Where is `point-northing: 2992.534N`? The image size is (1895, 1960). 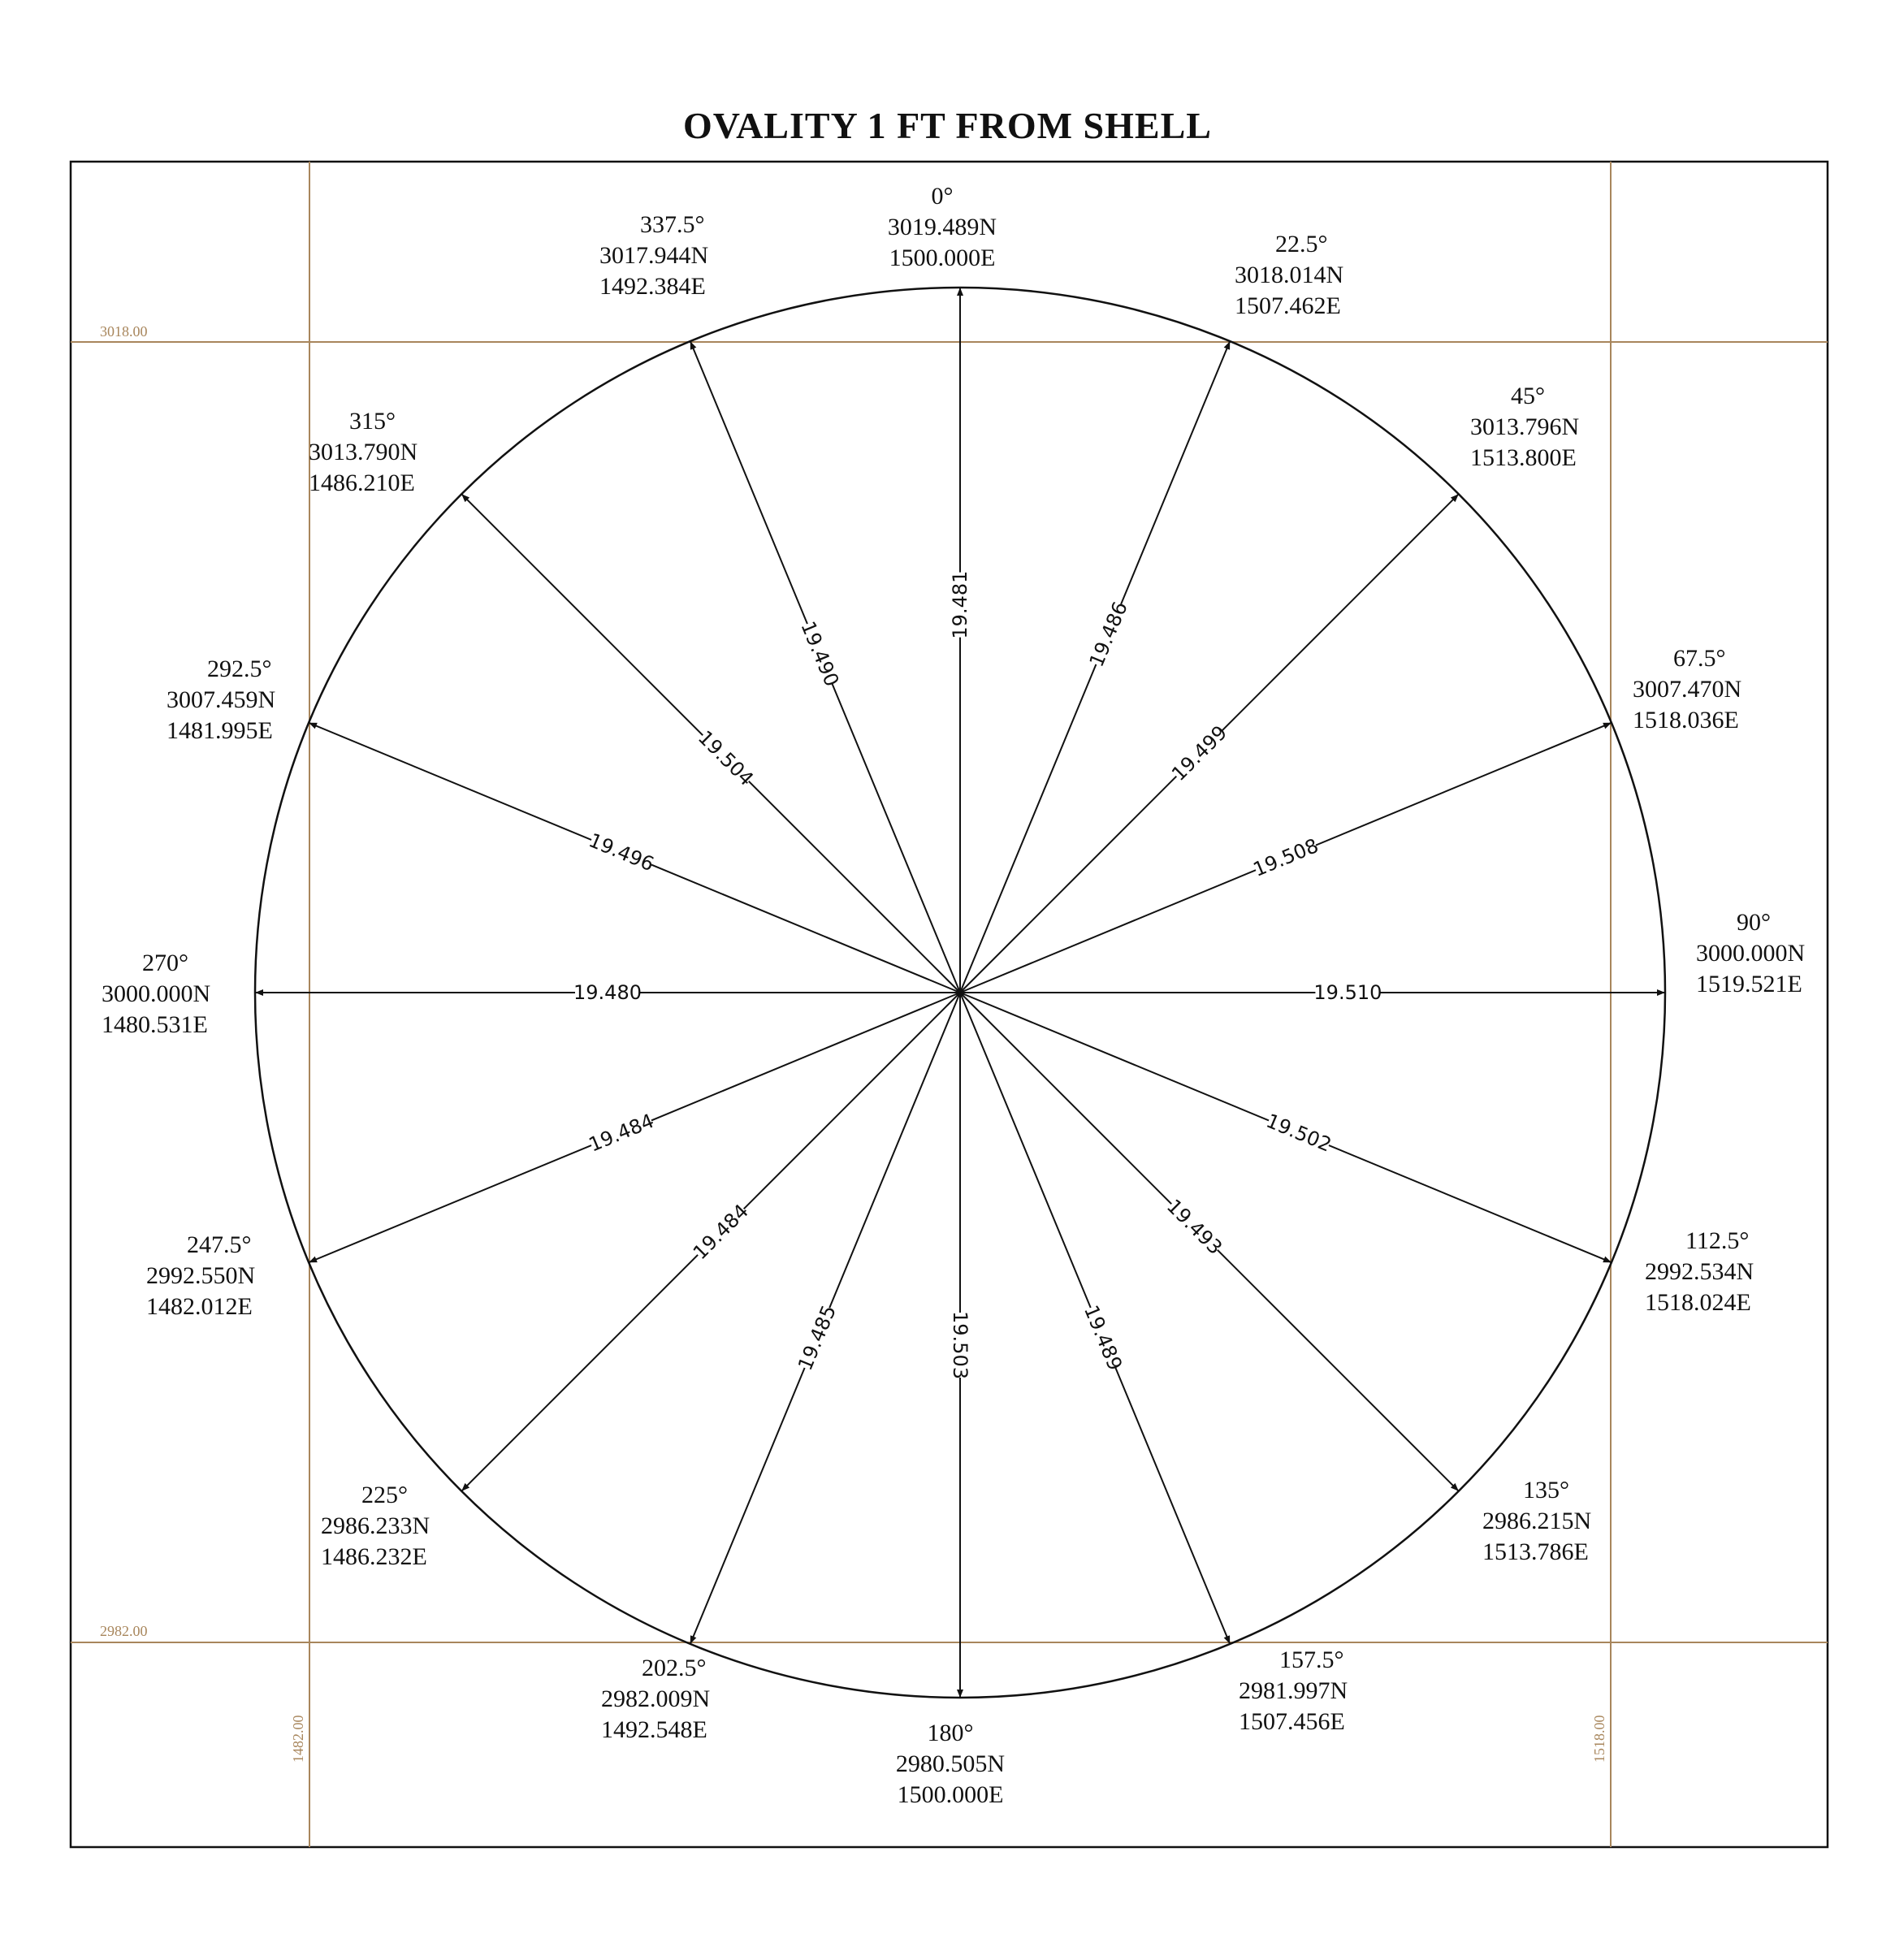
point-northing: 2992.534N is located at coordinates (1700, 1271).